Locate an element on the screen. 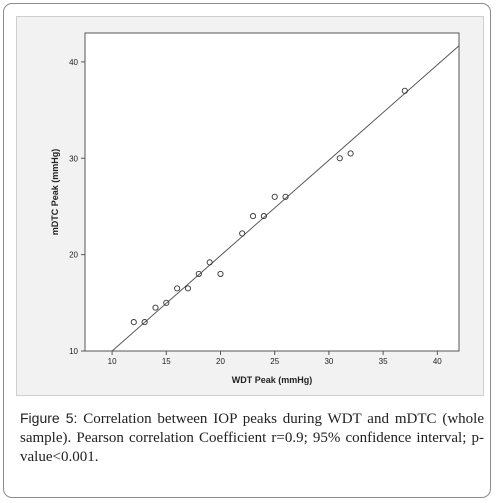 The width and height of the screenshot is (496, 503). y-axis-ticks: 10 20 30 40 is located at coordinates (77, 207).